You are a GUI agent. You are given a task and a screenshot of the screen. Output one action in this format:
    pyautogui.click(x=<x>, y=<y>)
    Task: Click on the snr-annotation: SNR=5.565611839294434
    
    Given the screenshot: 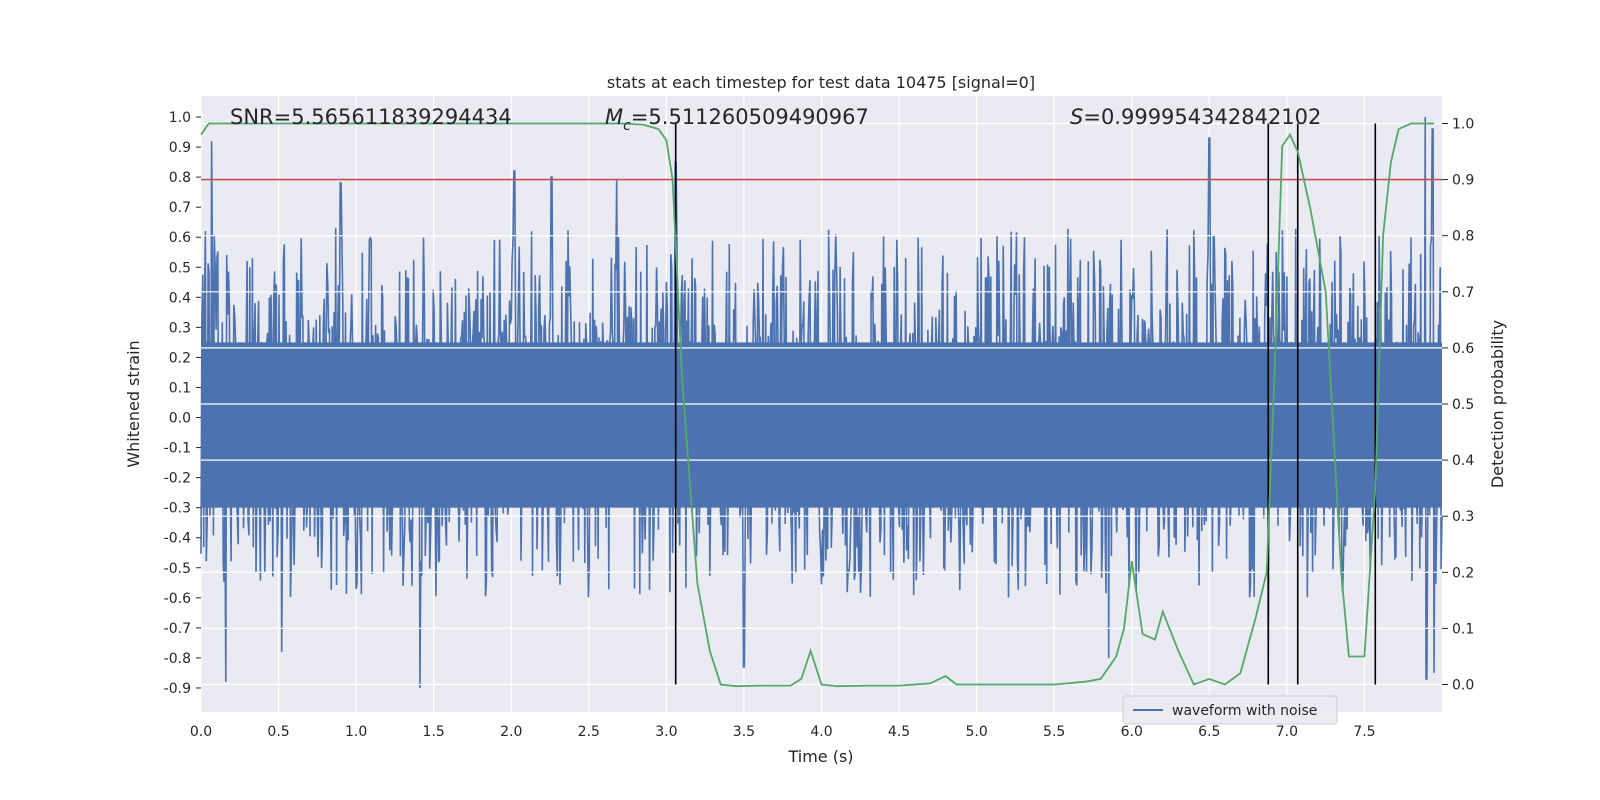 What is the action you would take?
    pyautogui.click(x=371, y=117)
    